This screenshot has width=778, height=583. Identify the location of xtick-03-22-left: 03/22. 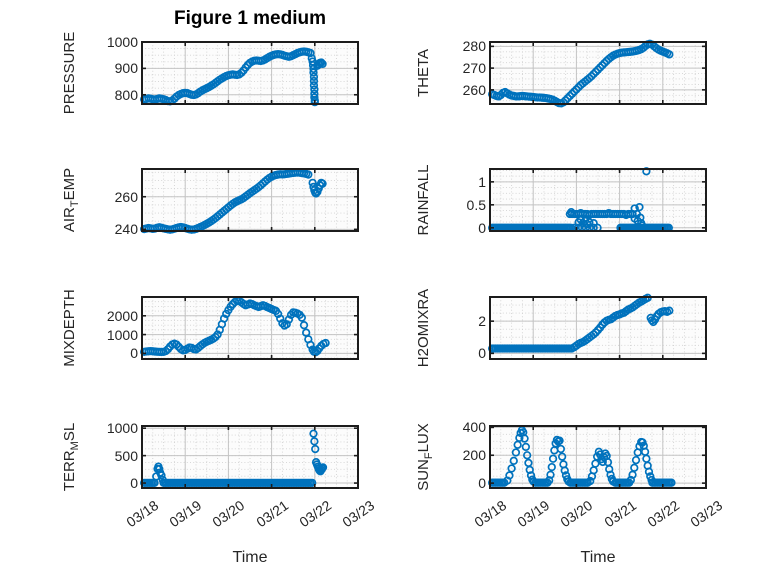
(315, 514).